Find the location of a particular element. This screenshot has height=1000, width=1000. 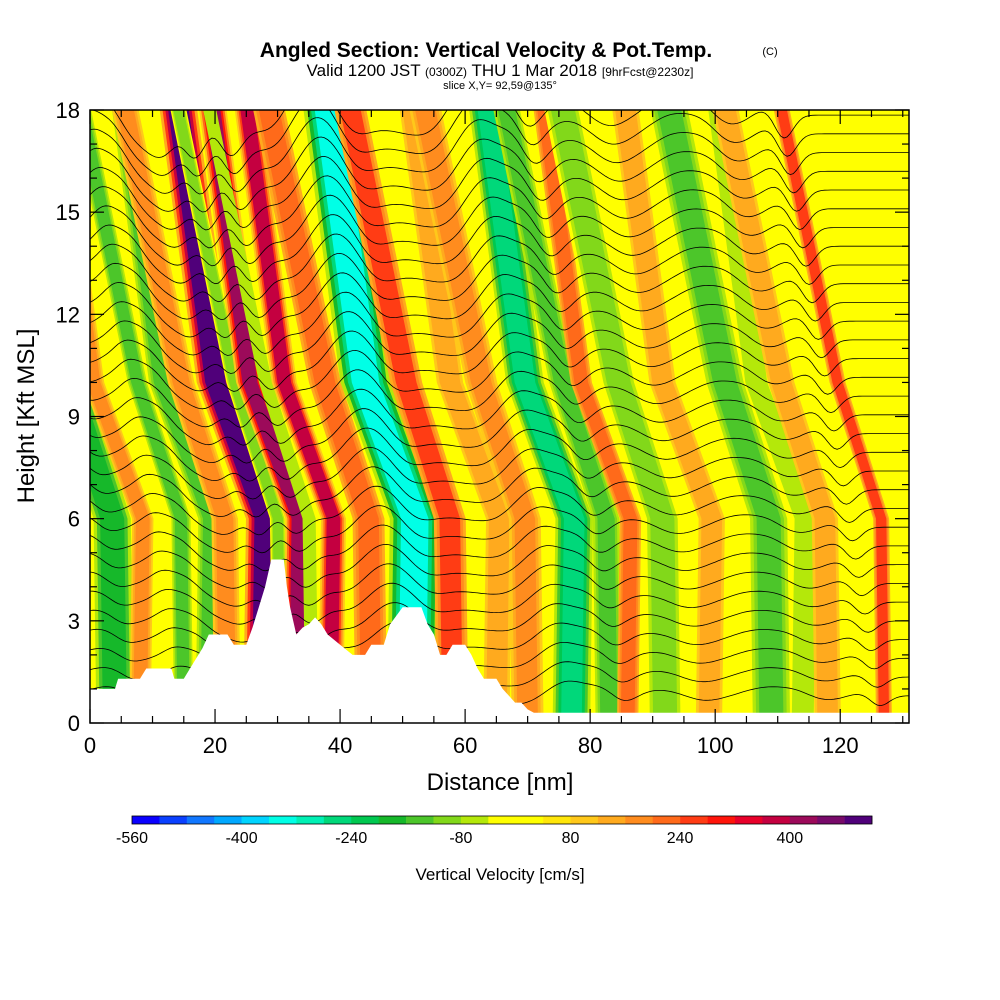

y-tick-label: 12 is located at coordinates (68, 314).